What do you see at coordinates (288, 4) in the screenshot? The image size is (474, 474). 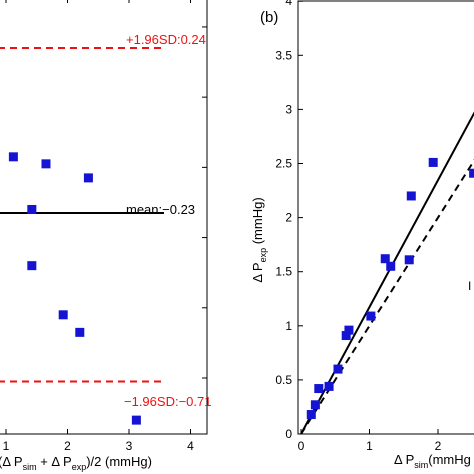 I see `panel-b-y-tick-label: 4` at bounding box center [288, 4].